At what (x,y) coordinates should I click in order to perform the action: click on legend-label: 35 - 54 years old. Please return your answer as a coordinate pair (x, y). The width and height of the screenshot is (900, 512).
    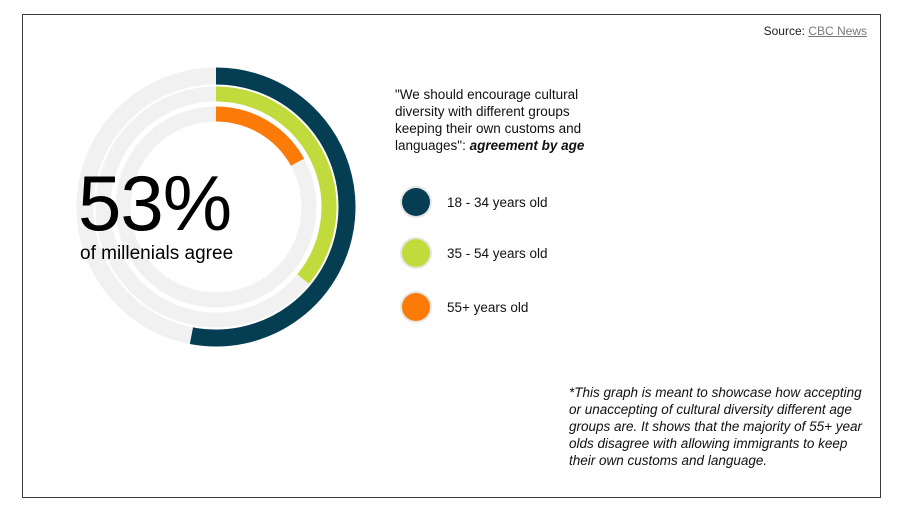
    Looking at the image, I should click on (497, 253).